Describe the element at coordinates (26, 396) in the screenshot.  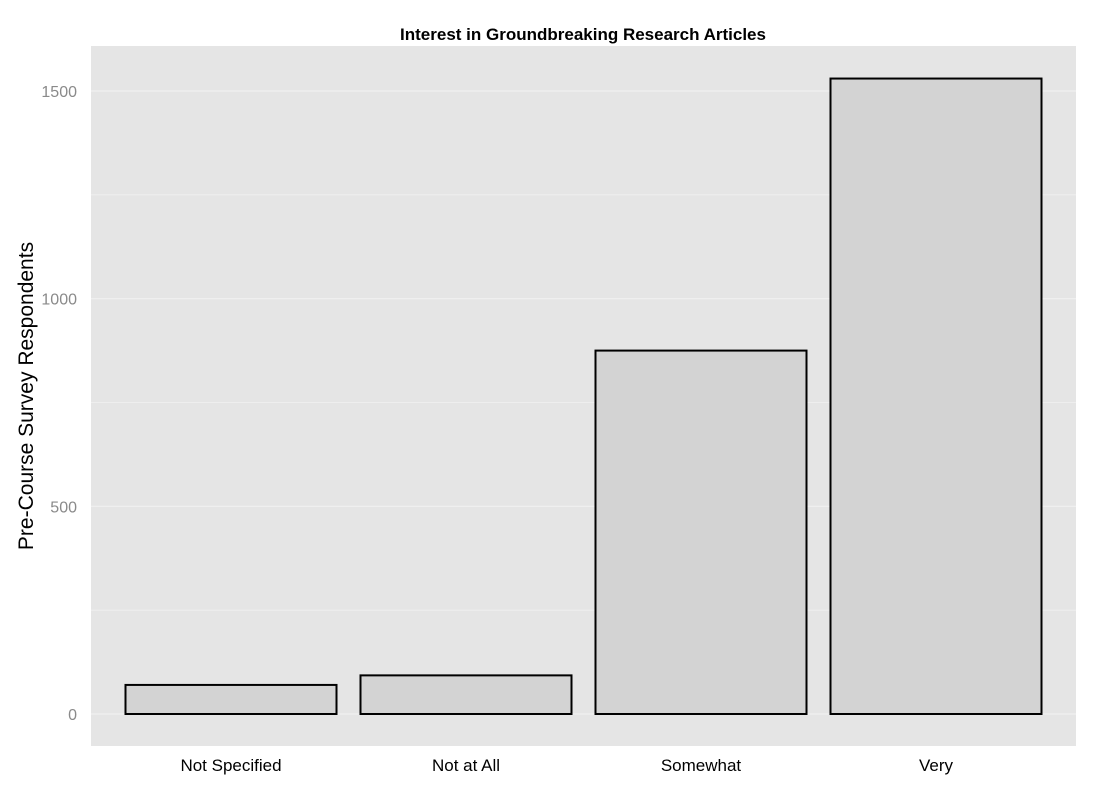
I see `y-axis-label: Pre-Course Survey Respondents` at that location.